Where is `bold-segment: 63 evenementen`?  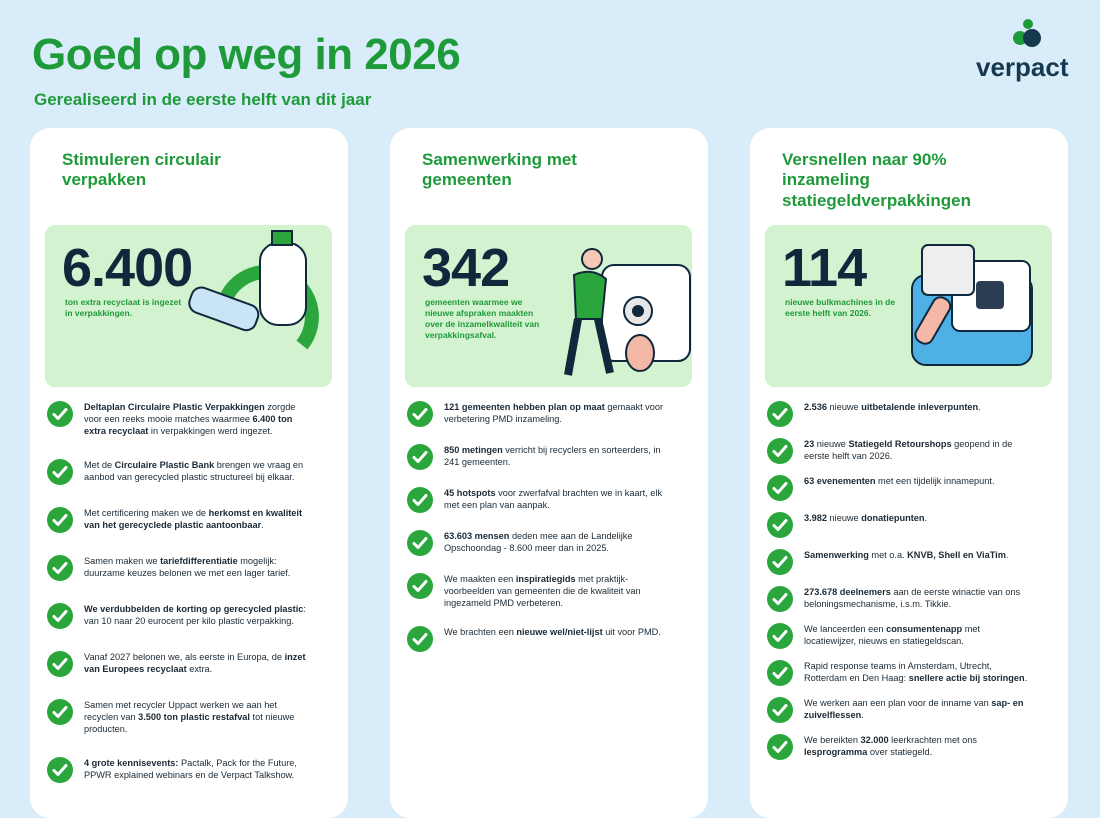
bold-segment: 63 evenementen is located at coordinates (840, 481).